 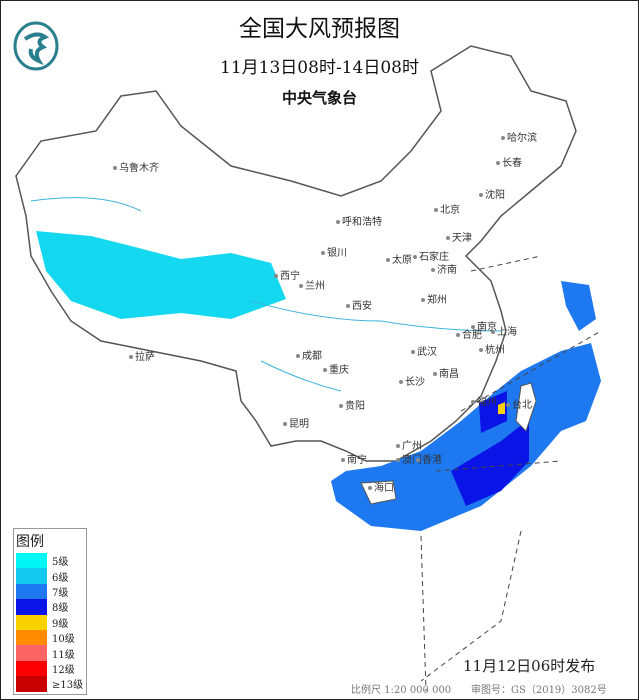 What do you see at coordinates (409, 458) in the screenshot?
I see `city-label: 澳门` at bounding box center [409, 458].